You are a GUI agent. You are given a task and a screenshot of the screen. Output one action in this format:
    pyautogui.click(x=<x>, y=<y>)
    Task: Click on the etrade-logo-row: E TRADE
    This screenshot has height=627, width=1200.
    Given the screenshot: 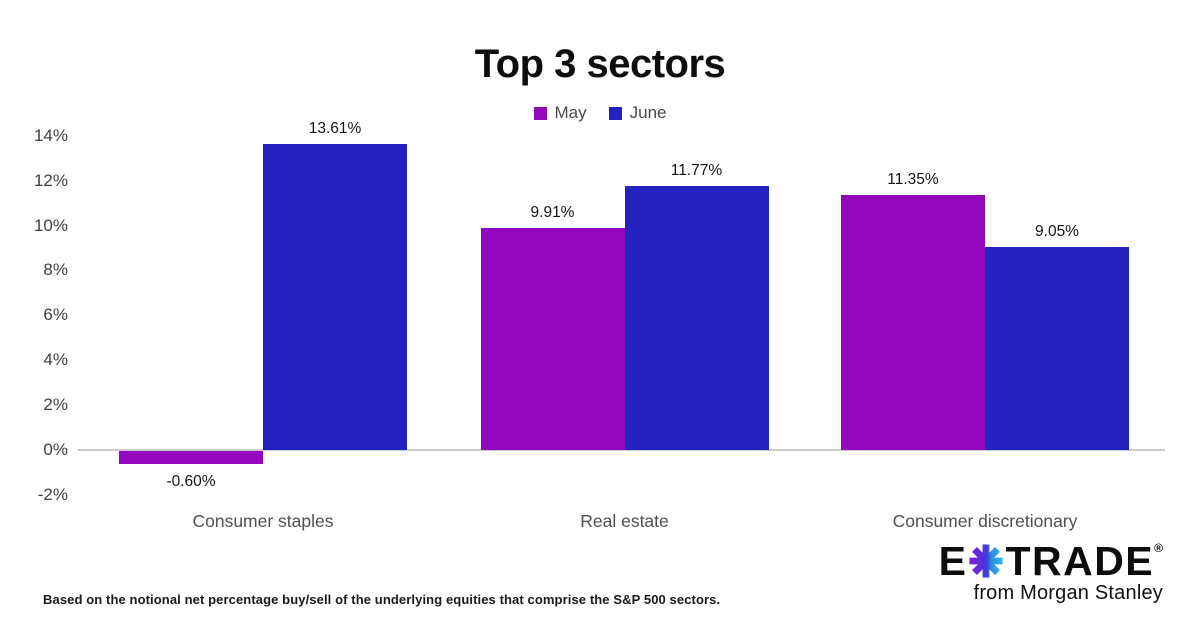 What is the action you would take?
    pyautogui.click(x=1050, y=561)
    